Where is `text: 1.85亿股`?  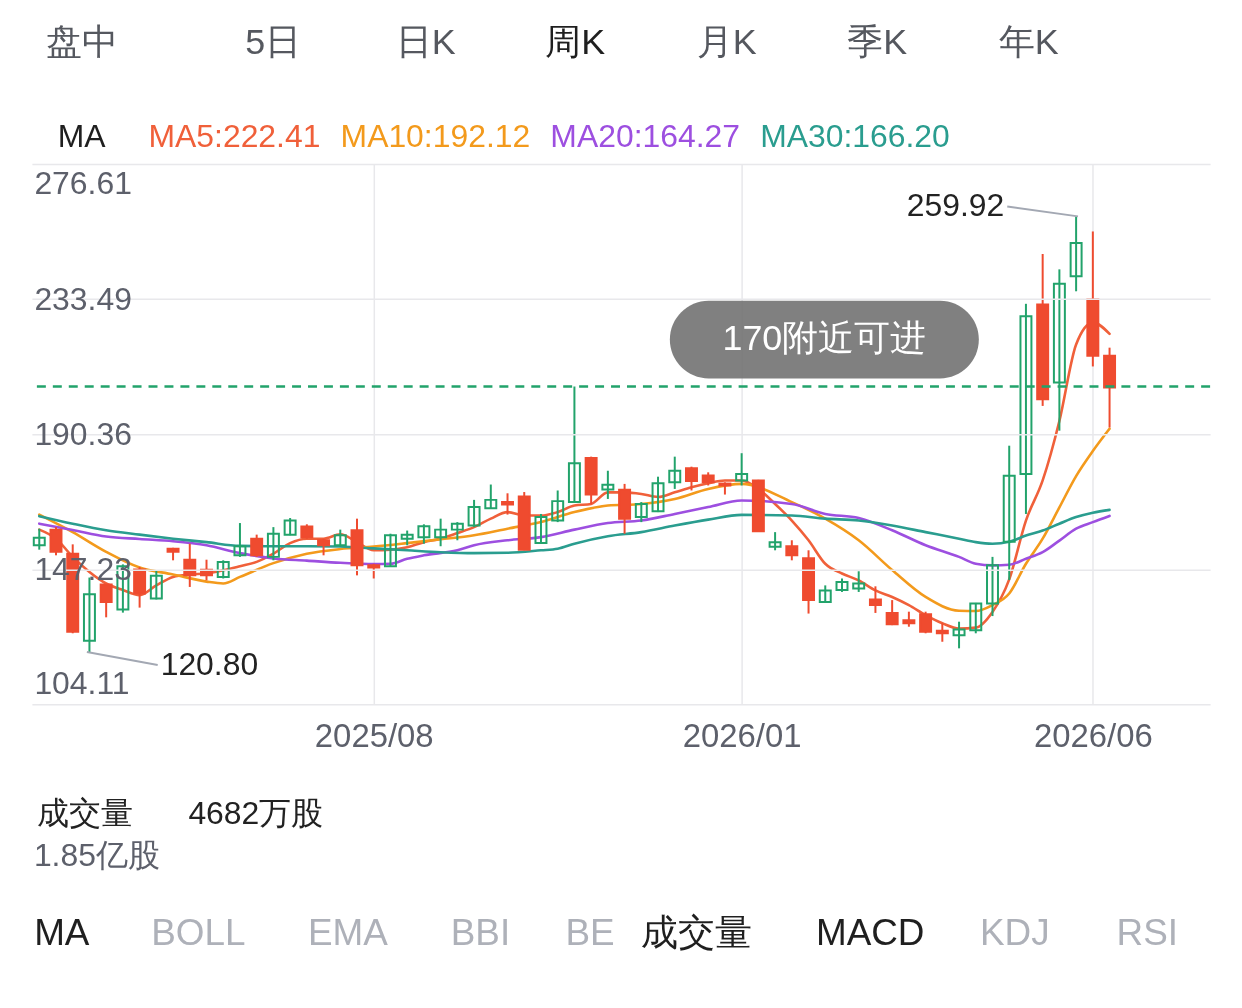 text: 1.85亿股 is located at coordinates (96, 854).